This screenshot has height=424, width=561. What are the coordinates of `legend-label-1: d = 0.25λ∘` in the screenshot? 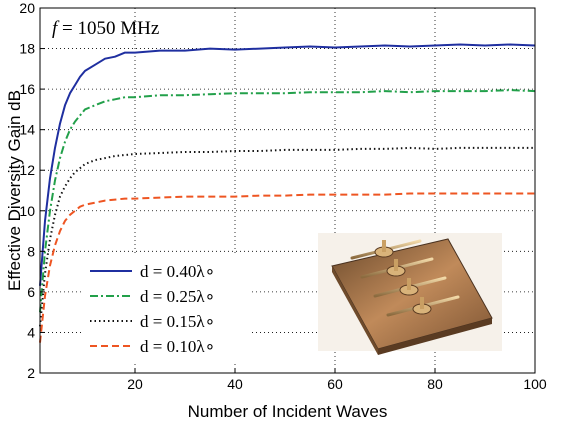 It's located at (177, 296).